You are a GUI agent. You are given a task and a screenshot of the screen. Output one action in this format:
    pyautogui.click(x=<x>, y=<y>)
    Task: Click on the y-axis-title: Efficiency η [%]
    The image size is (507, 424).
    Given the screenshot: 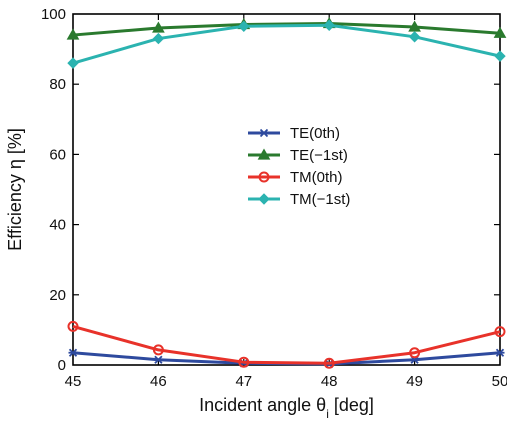 What is the action you would take?
    pyautogui.click(x=15, y=189)
    